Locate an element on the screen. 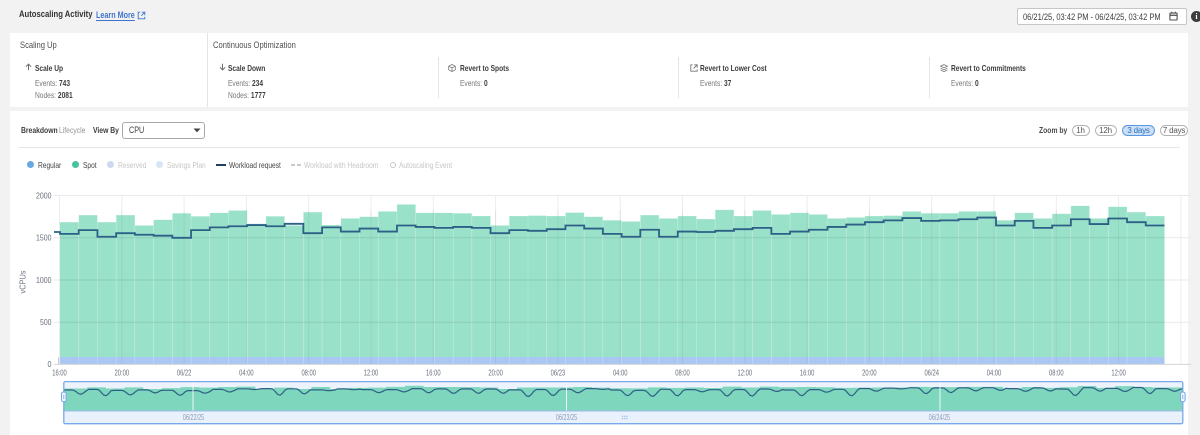  svg-text: 06/22 is located at coordinates (184, 373).